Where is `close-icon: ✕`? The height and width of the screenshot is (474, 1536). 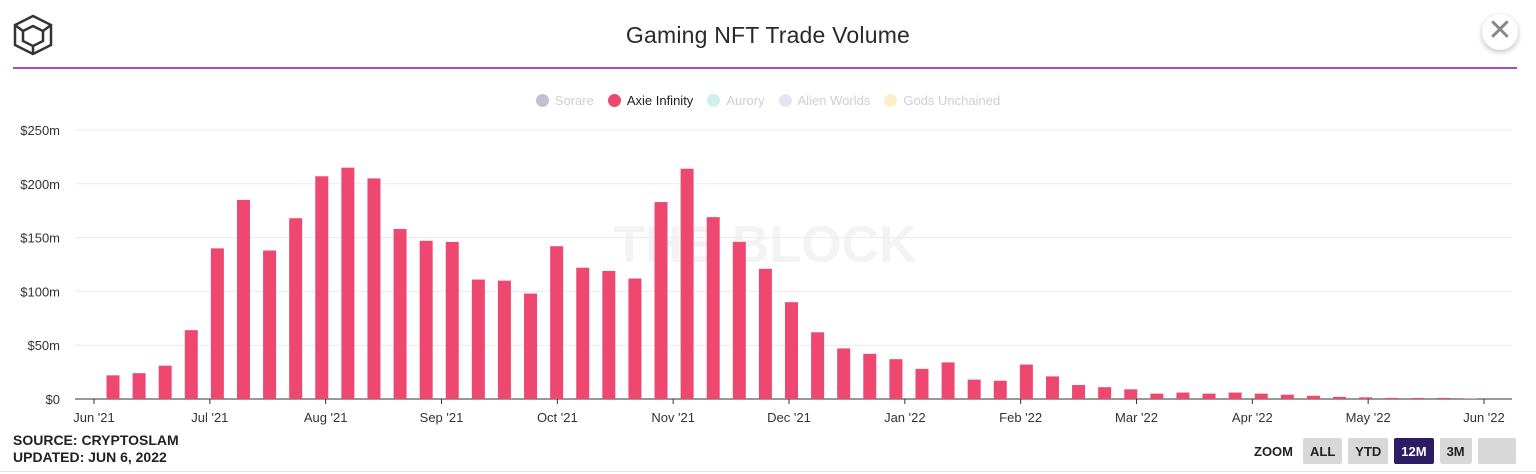
close-icon: ✕ is located at coordinates (1500, 30).